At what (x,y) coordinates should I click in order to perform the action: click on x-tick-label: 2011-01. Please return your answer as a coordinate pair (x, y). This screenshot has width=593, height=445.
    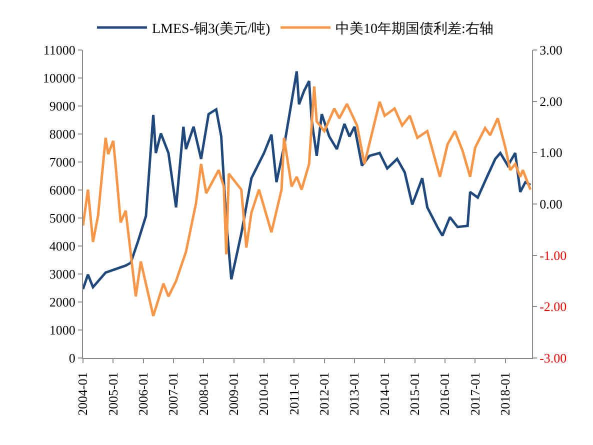
    Looking at the image, I should click on (294, 394).